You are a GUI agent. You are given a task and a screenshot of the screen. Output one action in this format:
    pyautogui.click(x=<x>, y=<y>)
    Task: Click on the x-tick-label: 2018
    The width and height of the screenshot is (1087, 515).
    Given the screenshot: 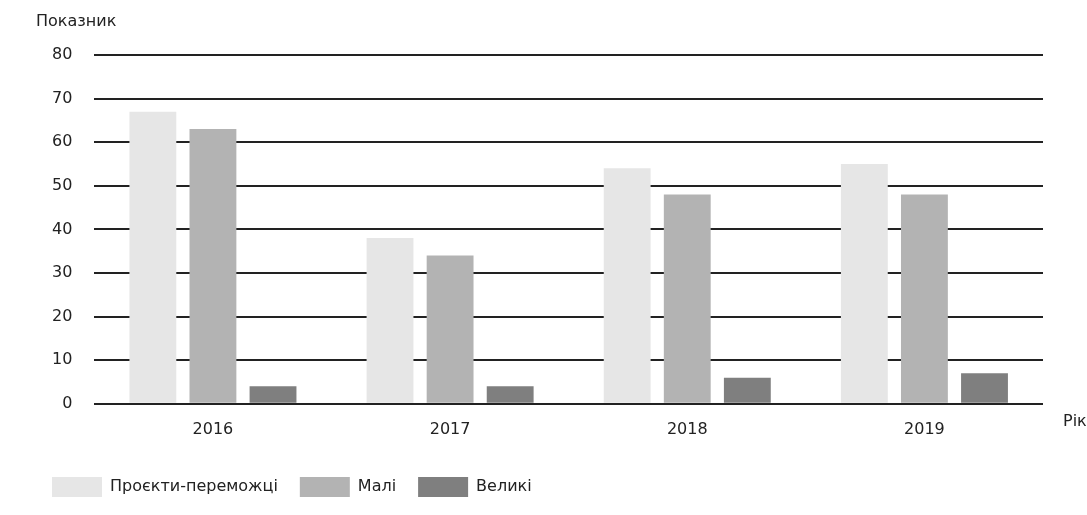 What is the action you would take?
    pyautogui.click(x=687, y=428)
    